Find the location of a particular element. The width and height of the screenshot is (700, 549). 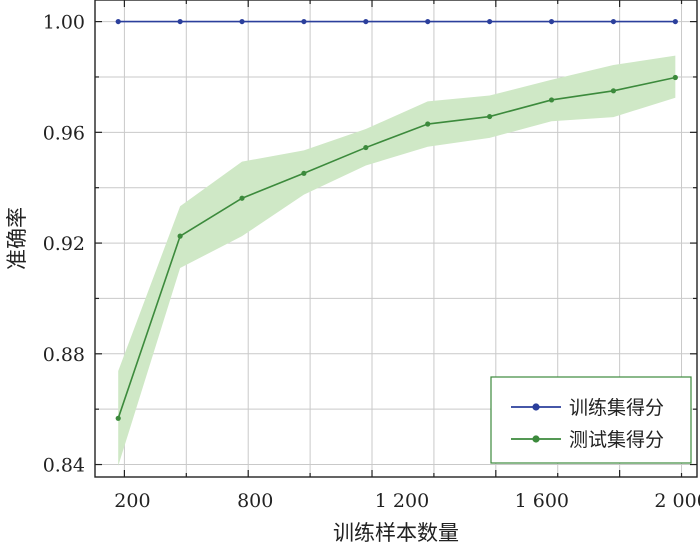

x-tick-label: 800 is located at coordinates (255, 501).